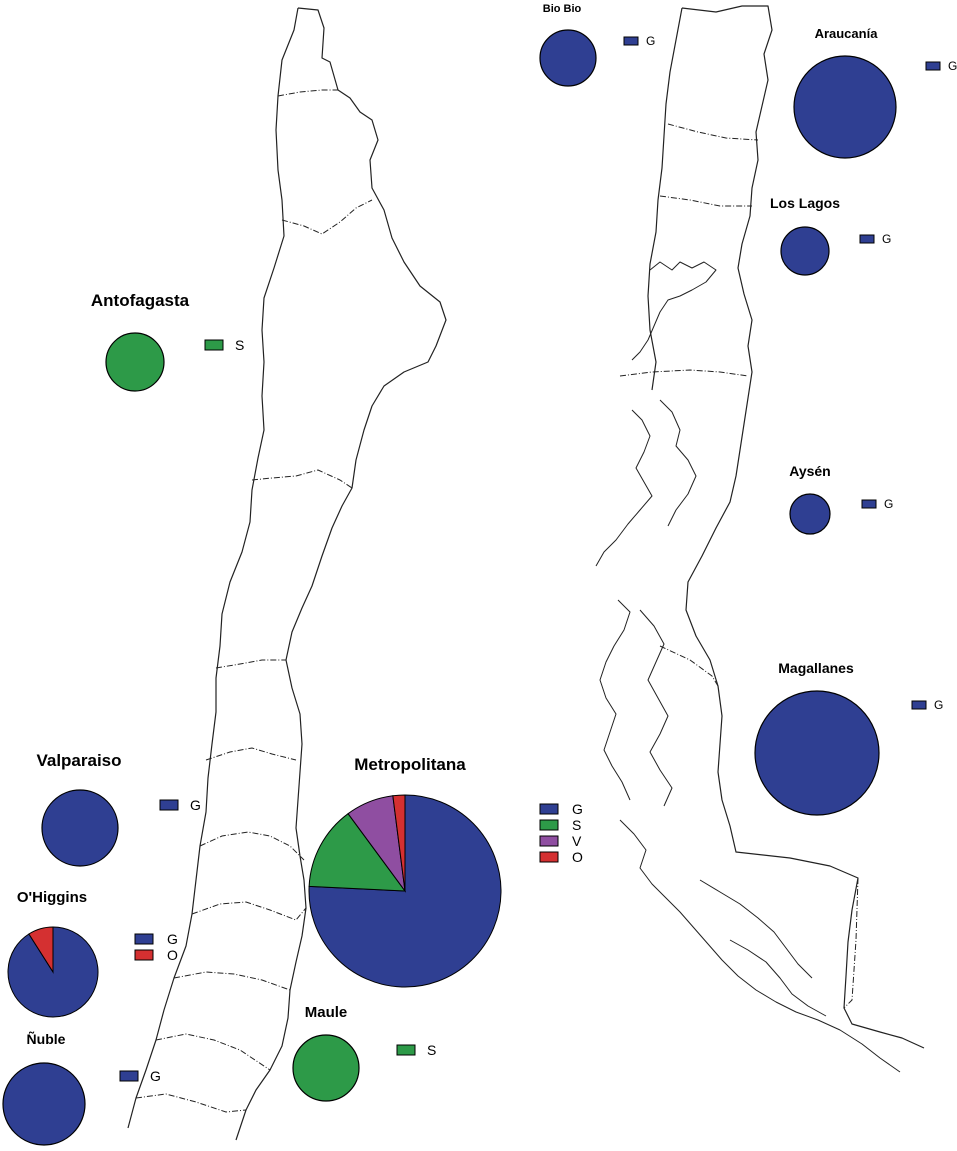 Image resolution: width=957 pixels, height=1151 pixels. What do you see at coordinates (933, 66) in the screenshot?
I see `legend-swatch-araucania-G` at bounding box center [933, 66].